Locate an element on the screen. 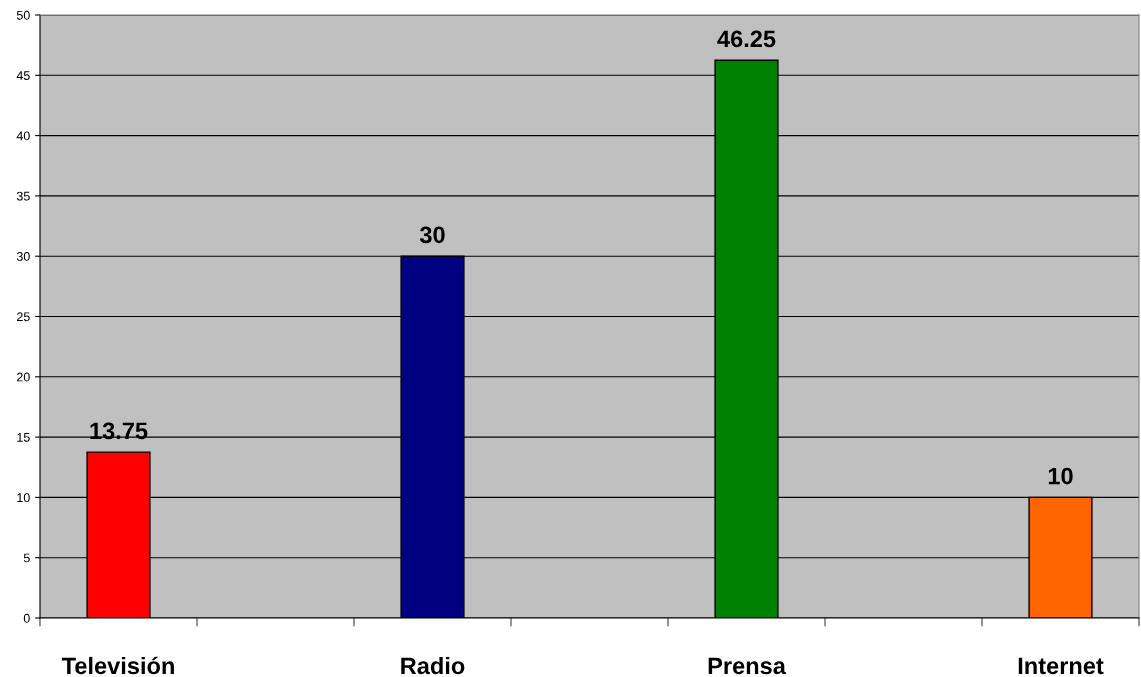 This screenshot has height=677, width=1141. x-tick-label: Internet is located at coordinates (1061, 666).